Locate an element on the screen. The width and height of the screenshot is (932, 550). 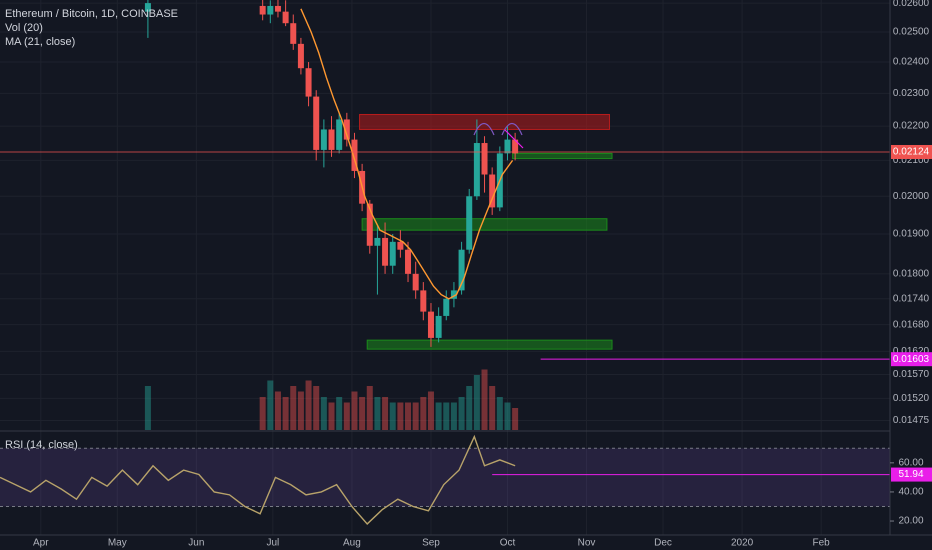
y-tick-label: 0.01740 is located at coordinates (911, 298).